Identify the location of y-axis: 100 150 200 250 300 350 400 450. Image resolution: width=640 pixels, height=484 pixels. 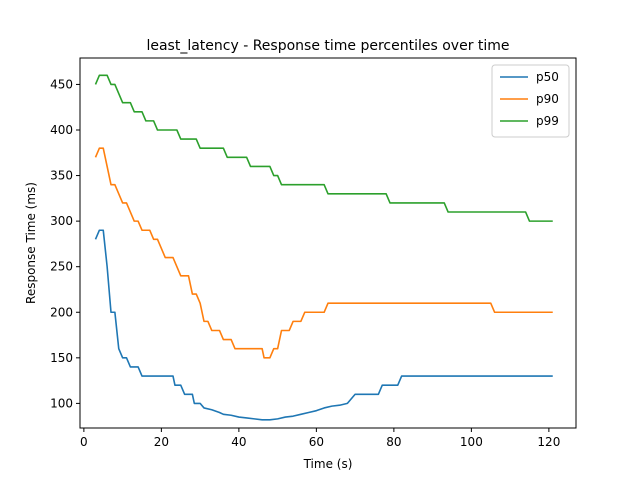
(65, 243).